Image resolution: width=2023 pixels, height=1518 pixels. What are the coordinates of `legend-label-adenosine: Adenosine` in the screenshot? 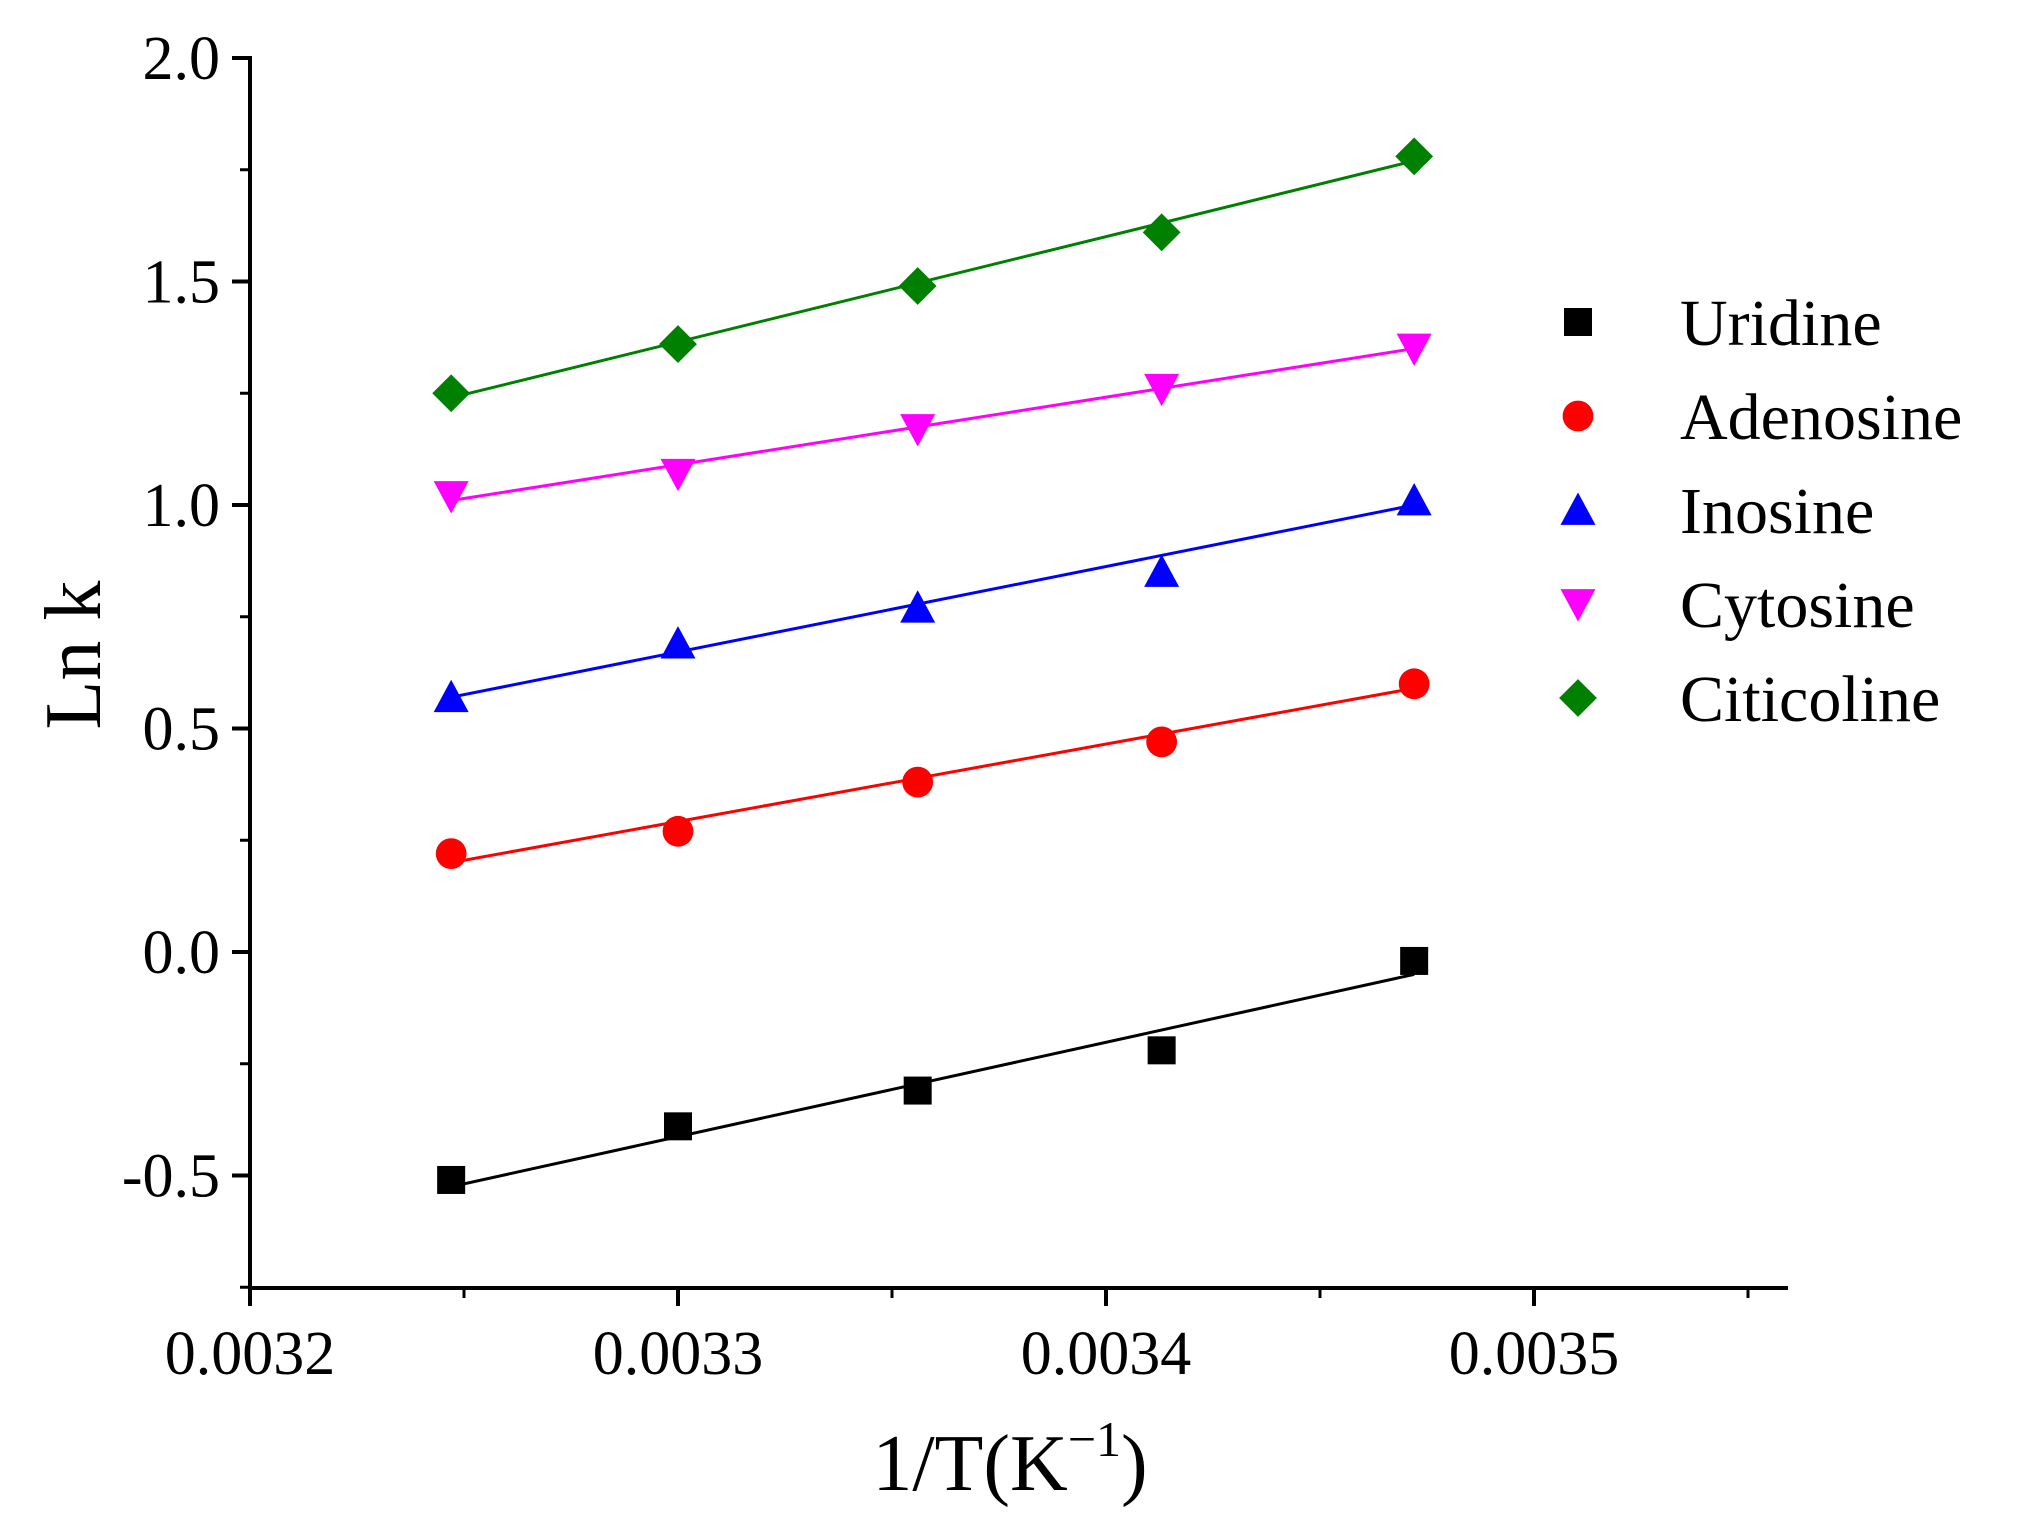 It's located at (1821, 417).